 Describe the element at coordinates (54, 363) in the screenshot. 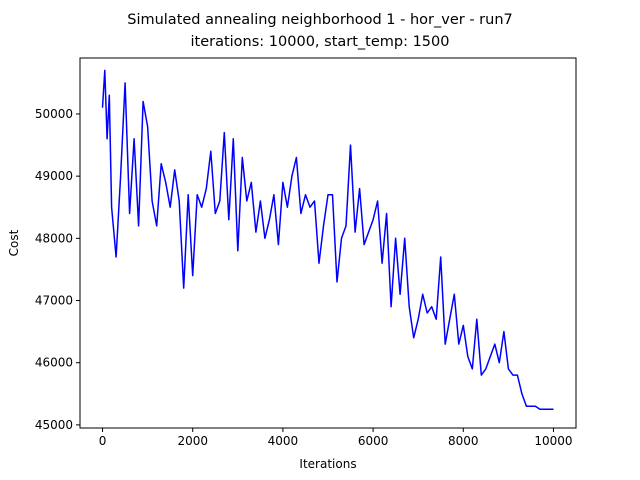

I see `y-tick-label: 46000` at that location.